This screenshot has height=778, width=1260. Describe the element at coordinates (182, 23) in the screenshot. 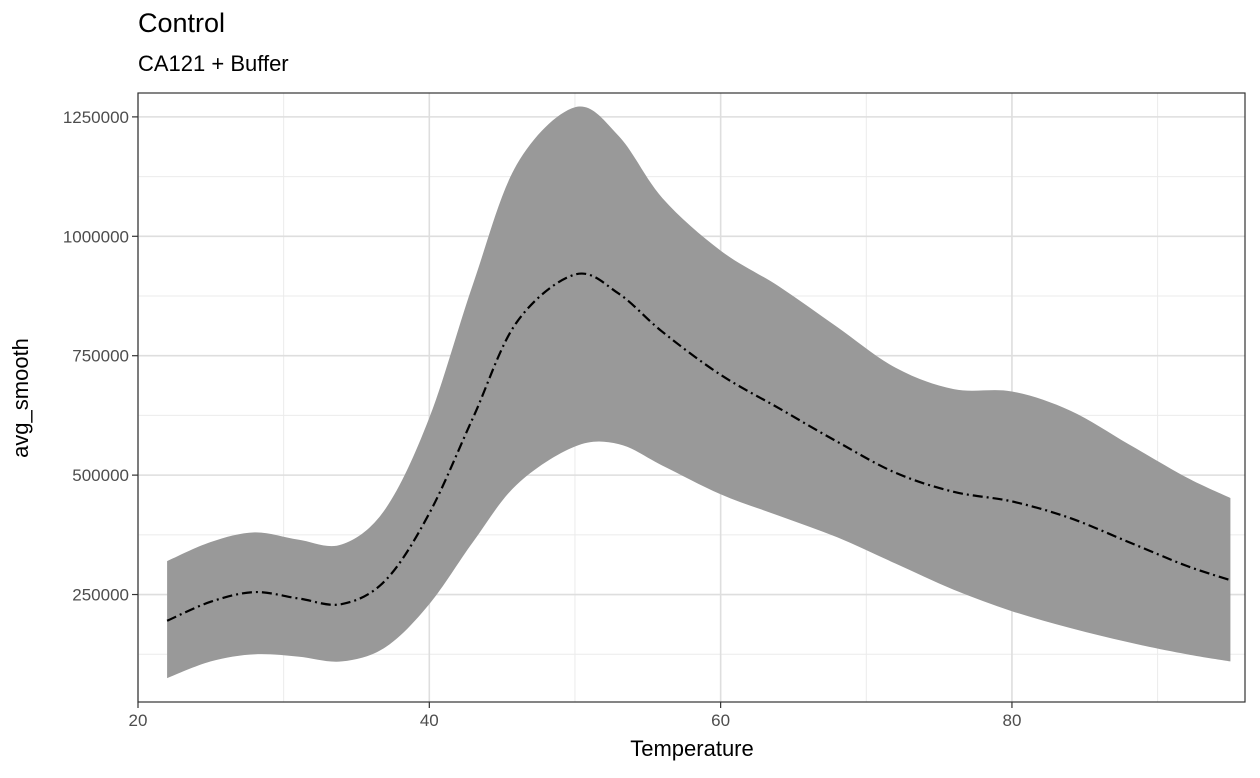

I see `chart-title: Control` at that location.